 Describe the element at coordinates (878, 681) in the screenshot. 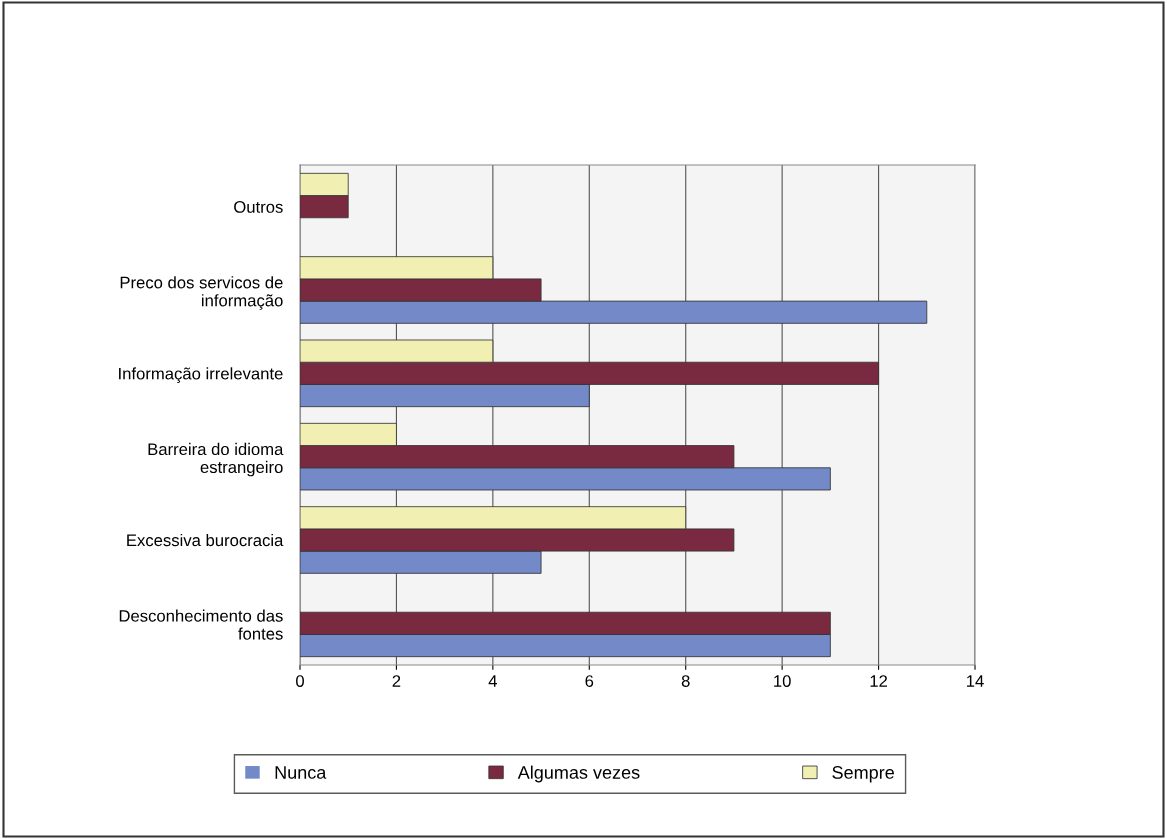

I see `x-tick-label: 12` at that location.